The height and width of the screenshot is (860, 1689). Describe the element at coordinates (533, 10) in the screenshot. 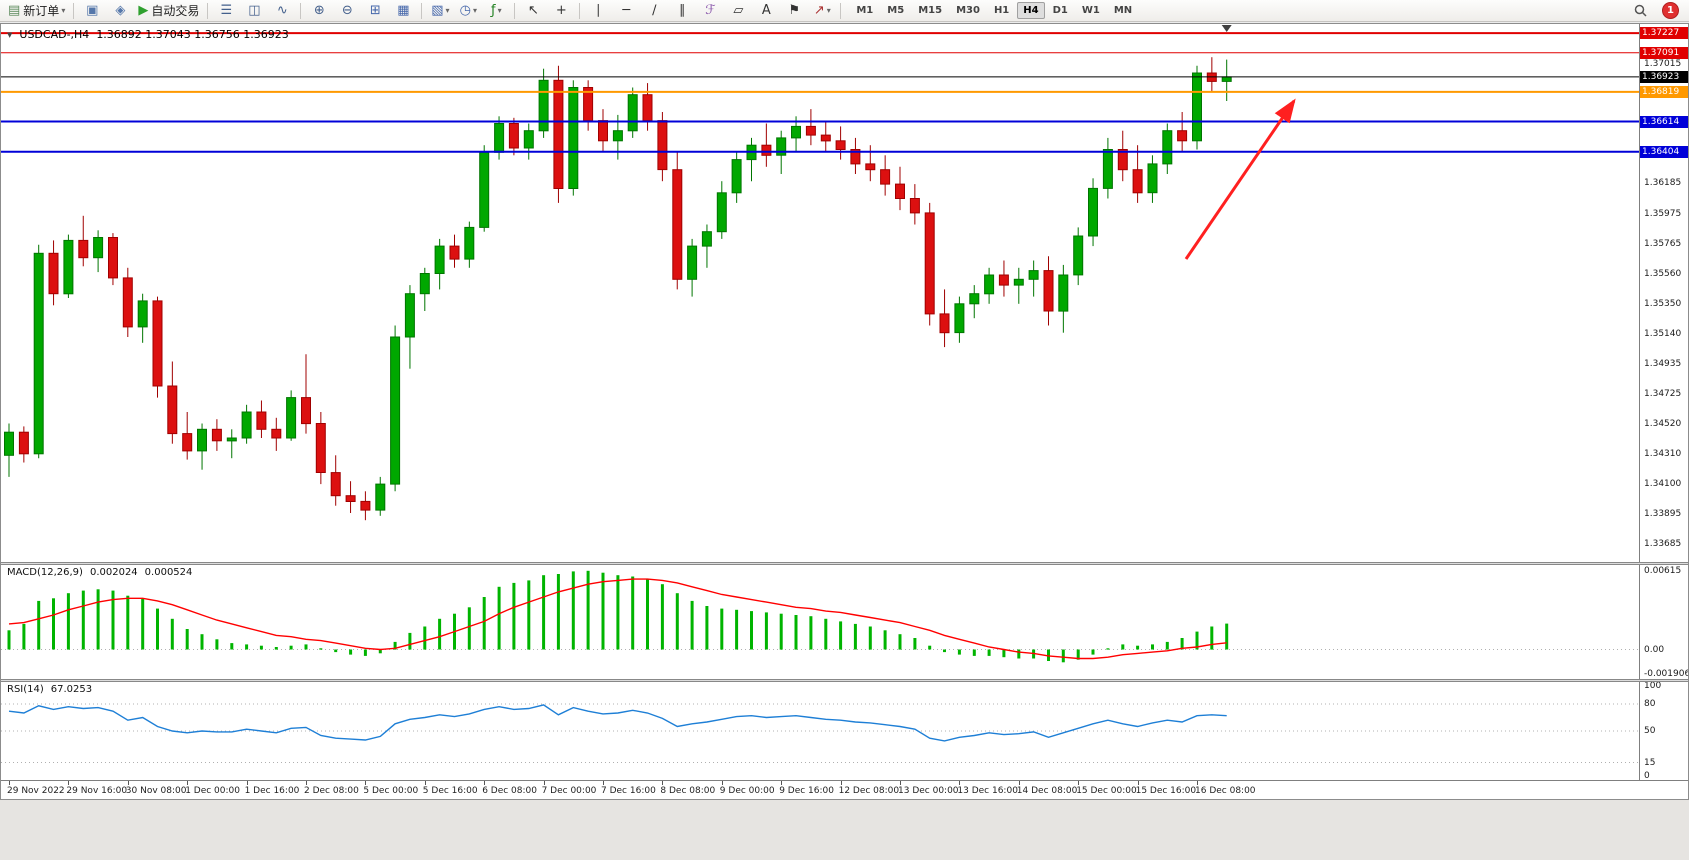

I see `cursor-tool-button: ↖` at that location.